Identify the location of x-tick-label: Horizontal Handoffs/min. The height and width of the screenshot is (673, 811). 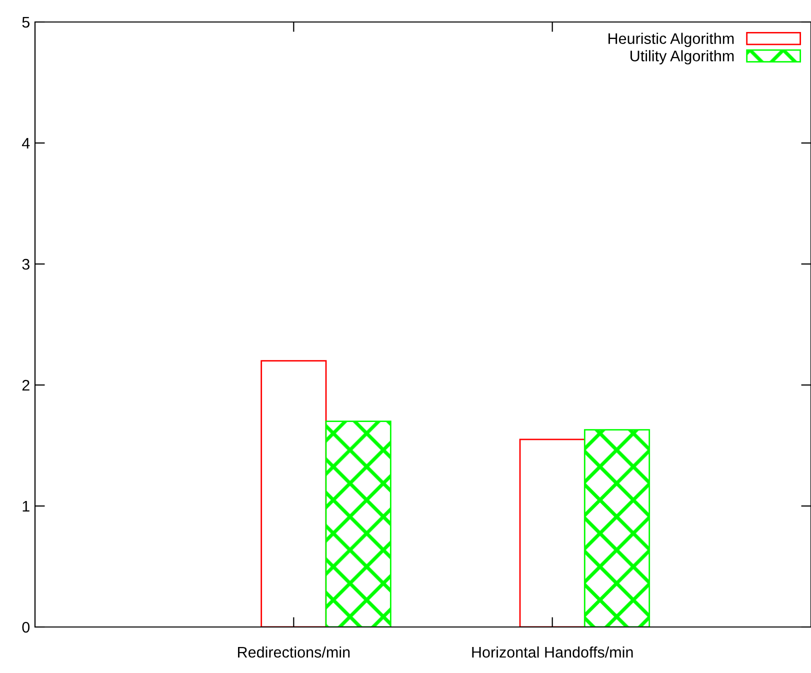
(552, 652).